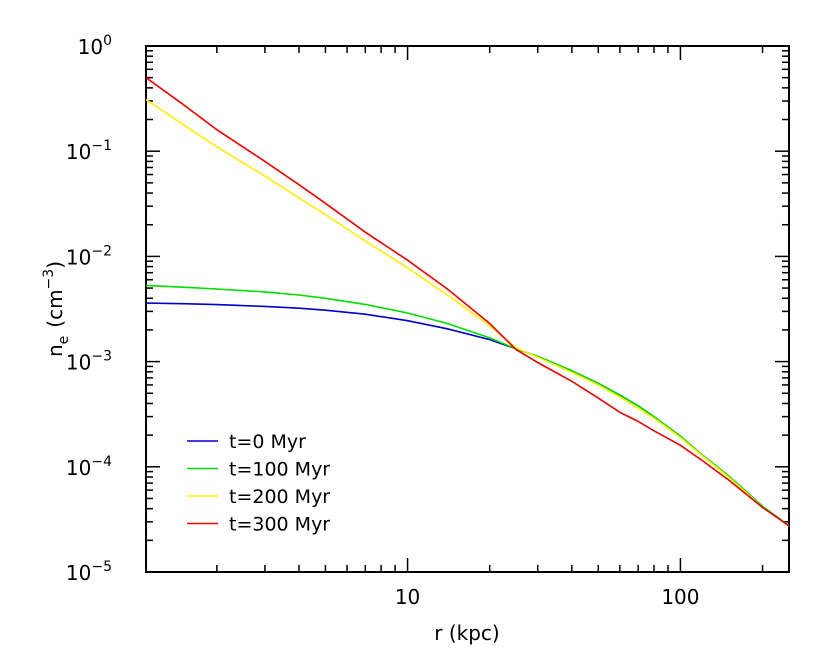  I want to click on y-axis-label-unit: (cm, so click(55, 308).